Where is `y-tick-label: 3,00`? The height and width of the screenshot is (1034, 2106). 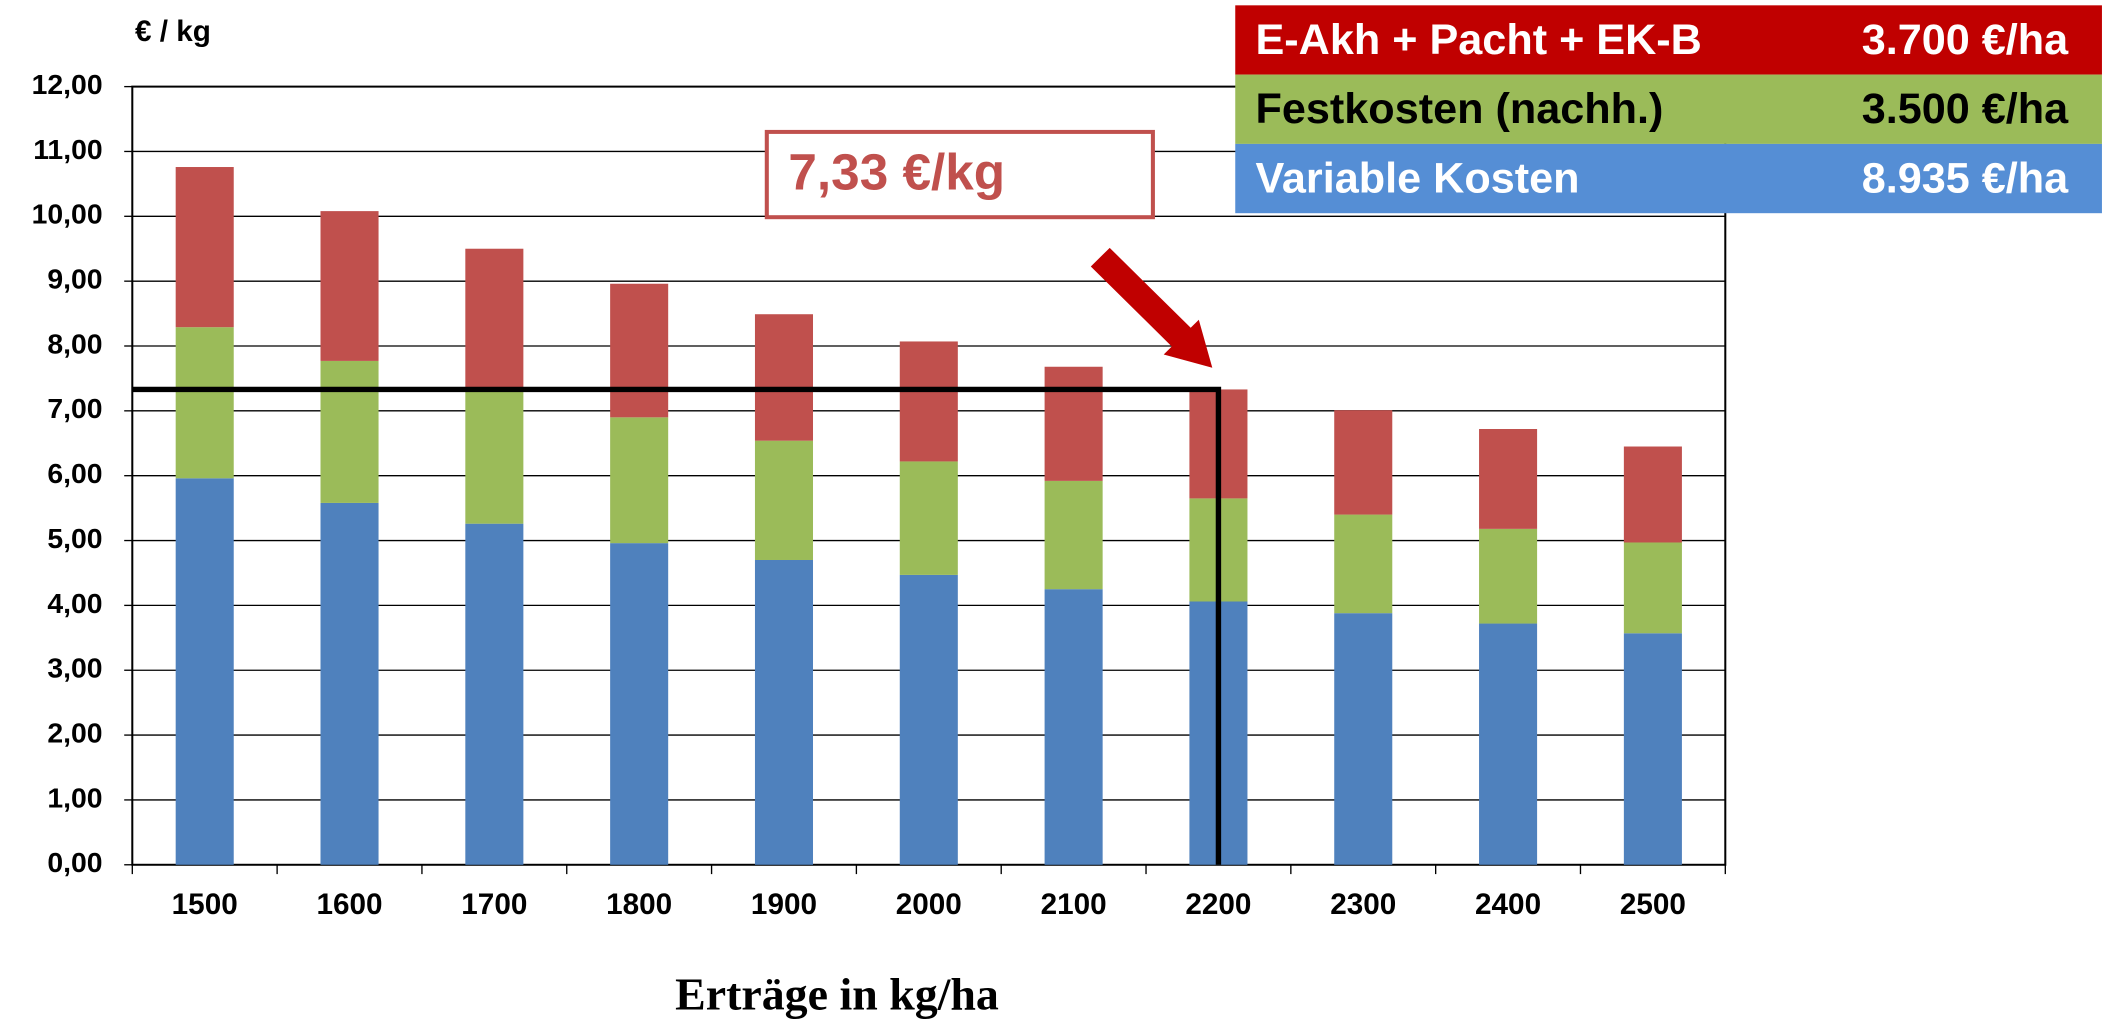 y-tick-label: 3,00 is located at coordinates (74, 668).